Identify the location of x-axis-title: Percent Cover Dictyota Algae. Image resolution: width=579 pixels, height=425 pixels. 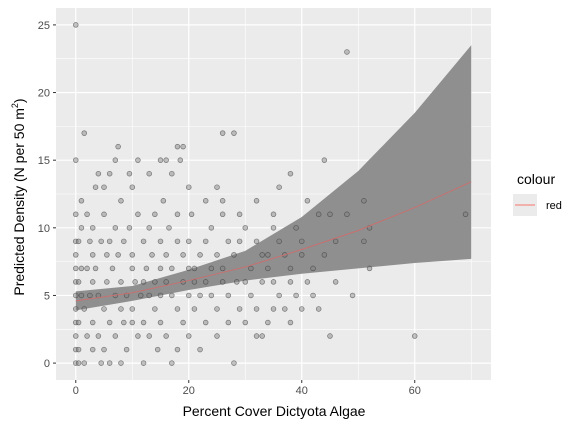
(274, 411).